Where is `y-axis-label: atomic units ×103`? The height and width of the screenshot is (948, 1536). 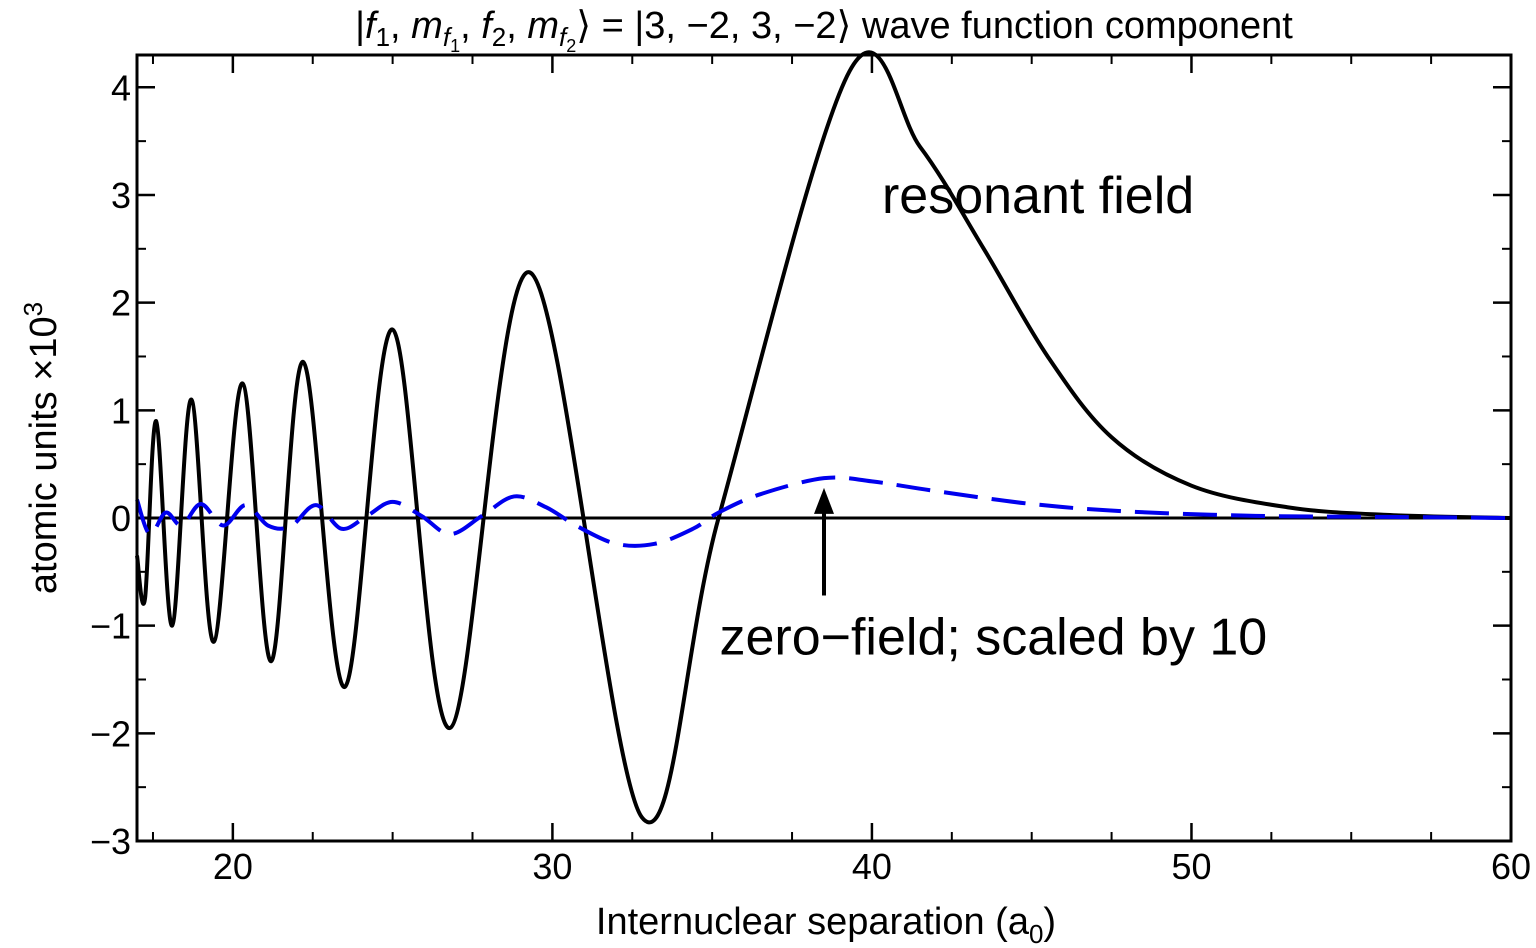
y-axis-label: atomic units ×103 is located at coordinates (41, 448).